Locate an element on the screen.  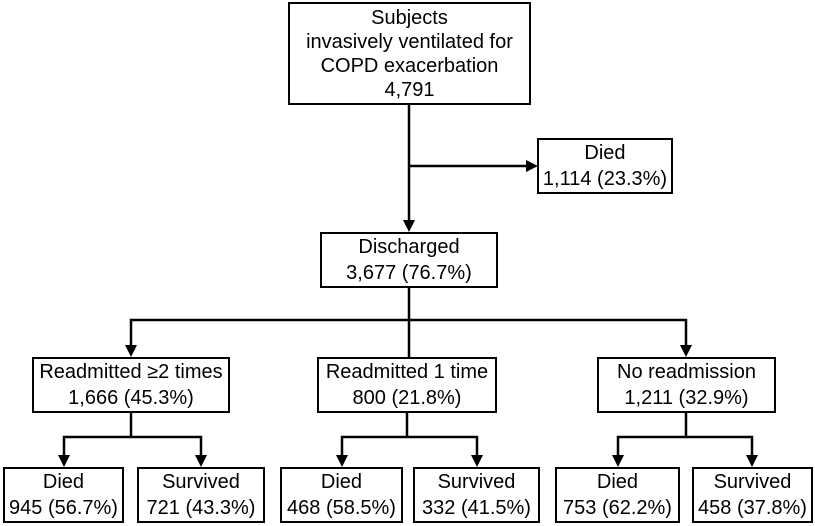
arrowhead-to-r2-died is located at coordinates (64, 461).